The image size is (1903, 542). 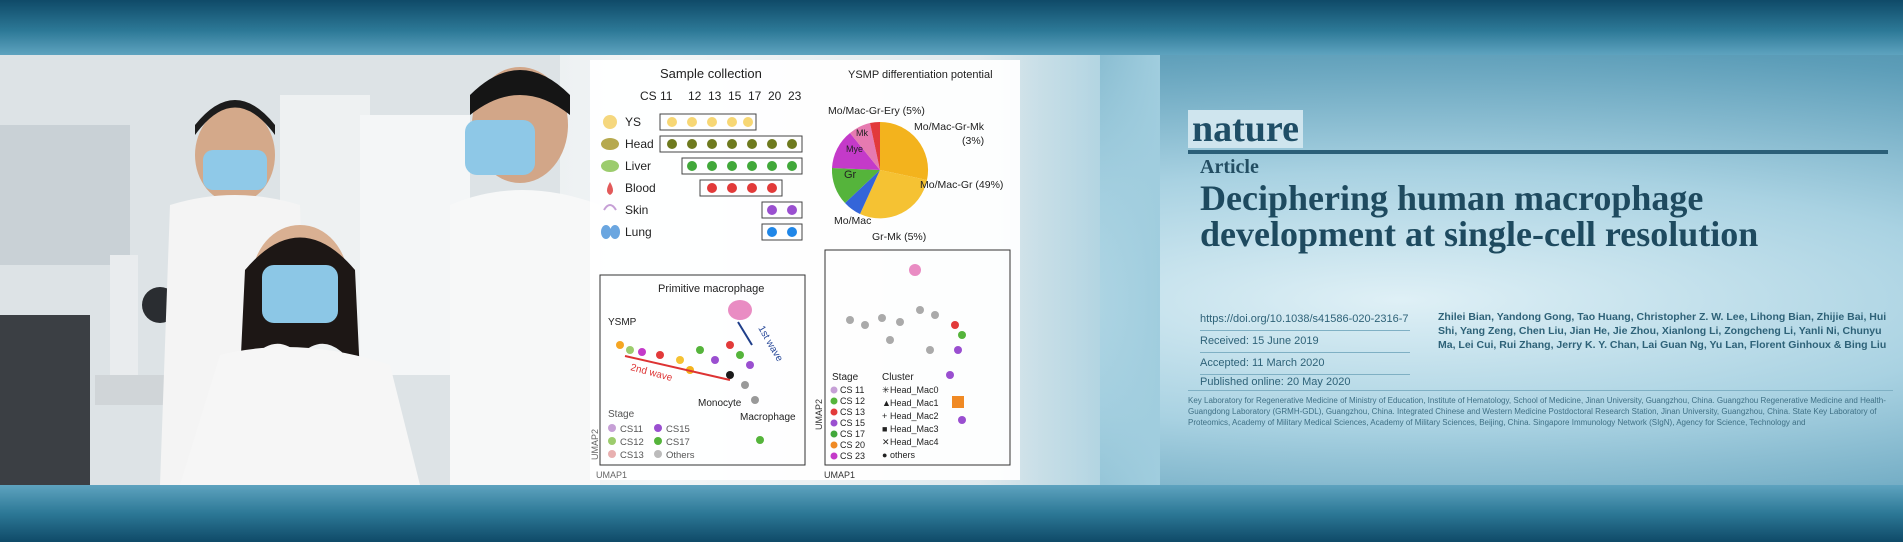 I want to click on tissue-label: Liver, so click(x=638, y=166).